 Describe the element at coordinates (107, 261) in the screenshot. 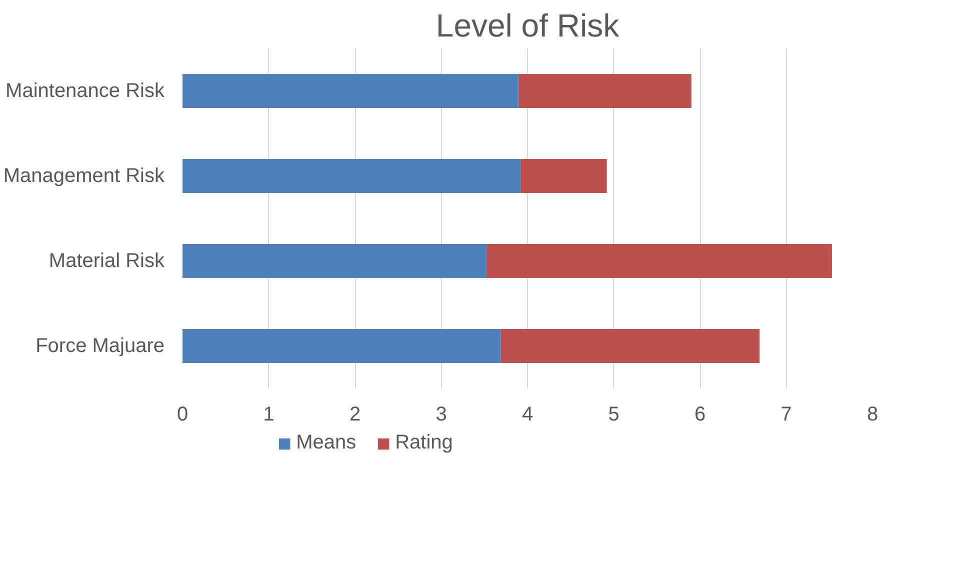

I see `y-tick-label: Material Risk` at that location.